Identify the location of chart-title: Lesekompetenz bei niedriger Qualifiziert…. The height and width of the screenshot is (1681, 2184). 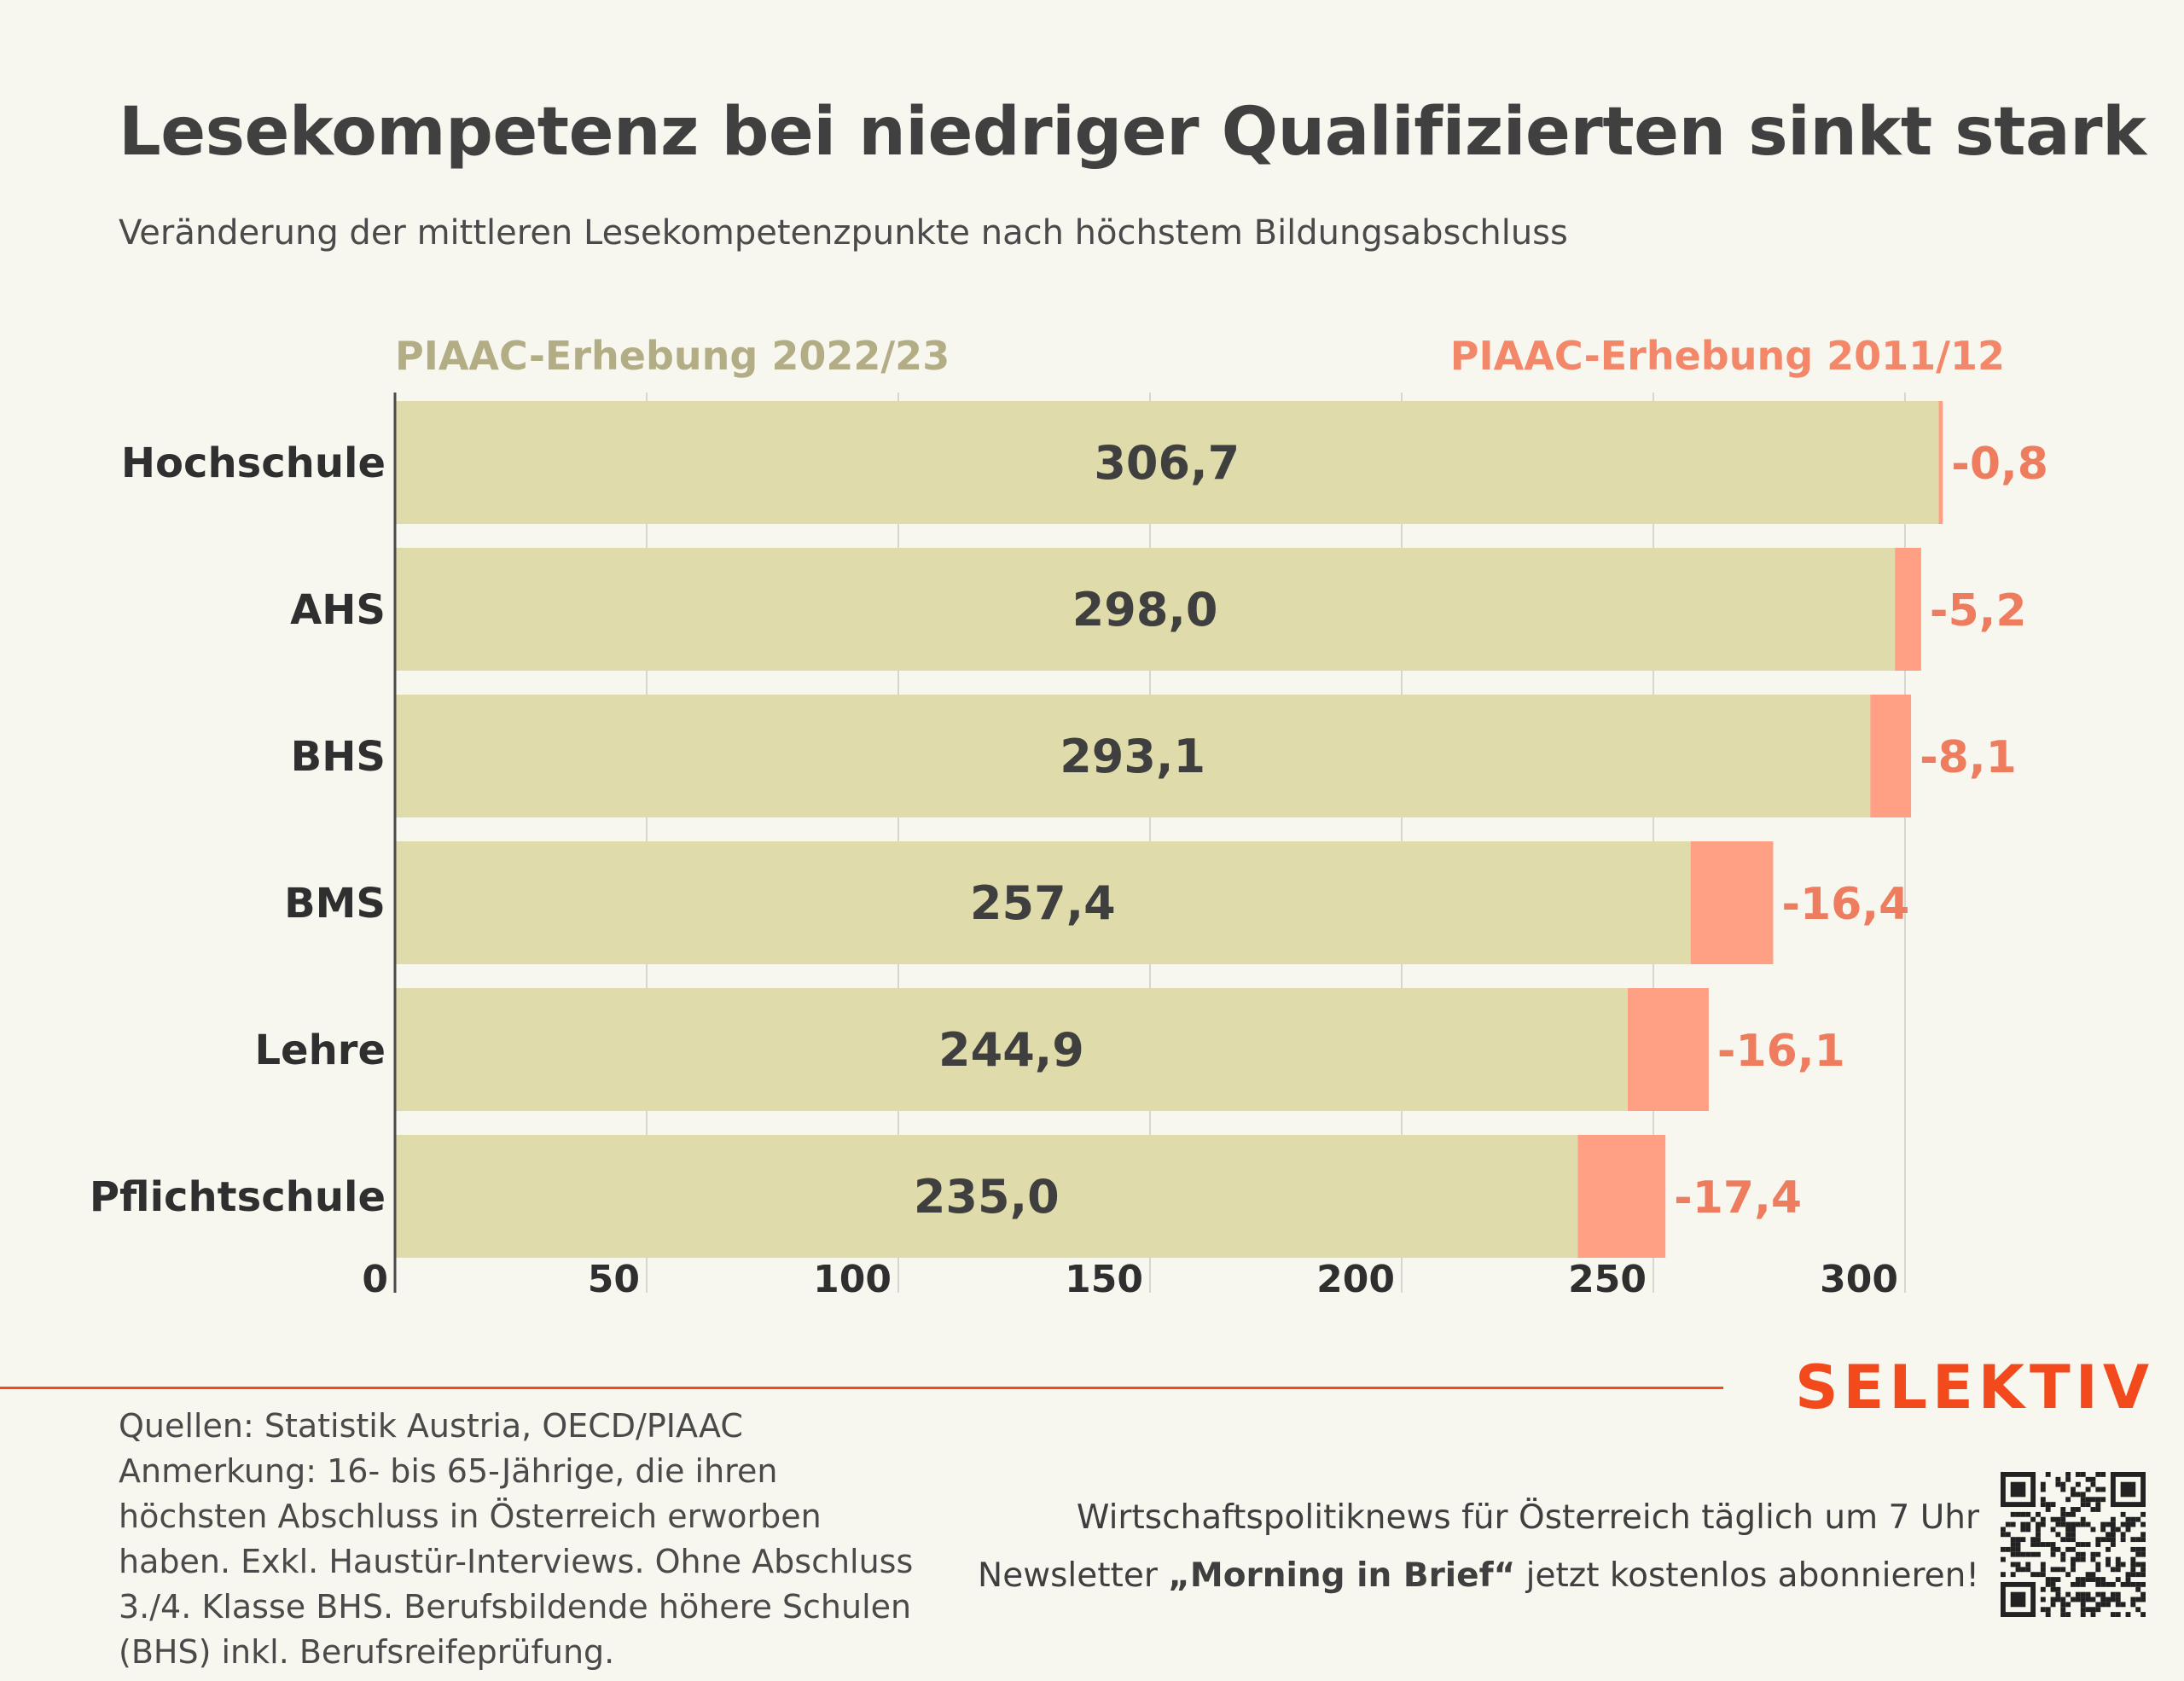
(1133, 132).